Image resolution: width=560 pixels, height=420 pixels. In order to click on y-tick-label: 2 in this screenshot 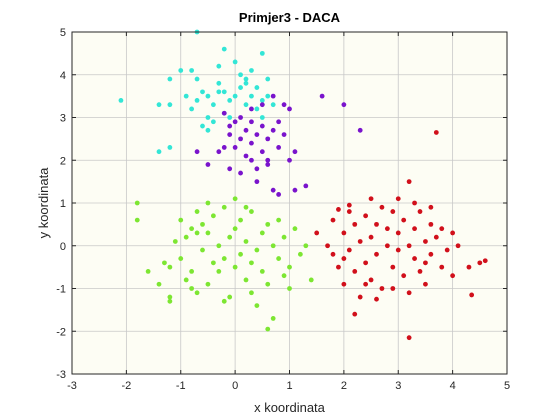, I will do `click(63, 161)`.